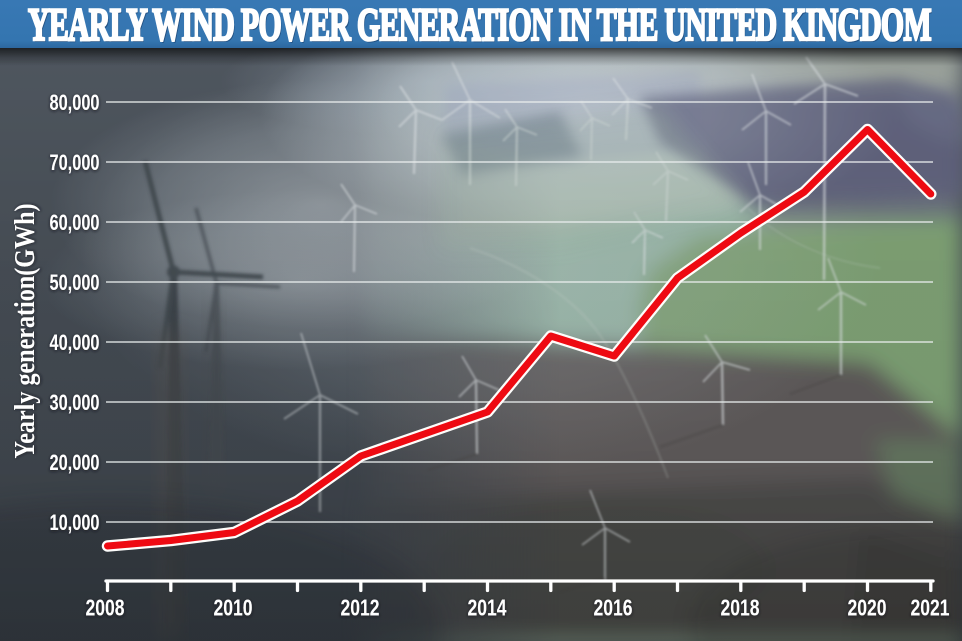 The width and height of the screenshot is (962, 641). What do you see at coordinates (867, 608) in the screenshot?
I see `svg-text: 2020` at bounding box center [867, 608].